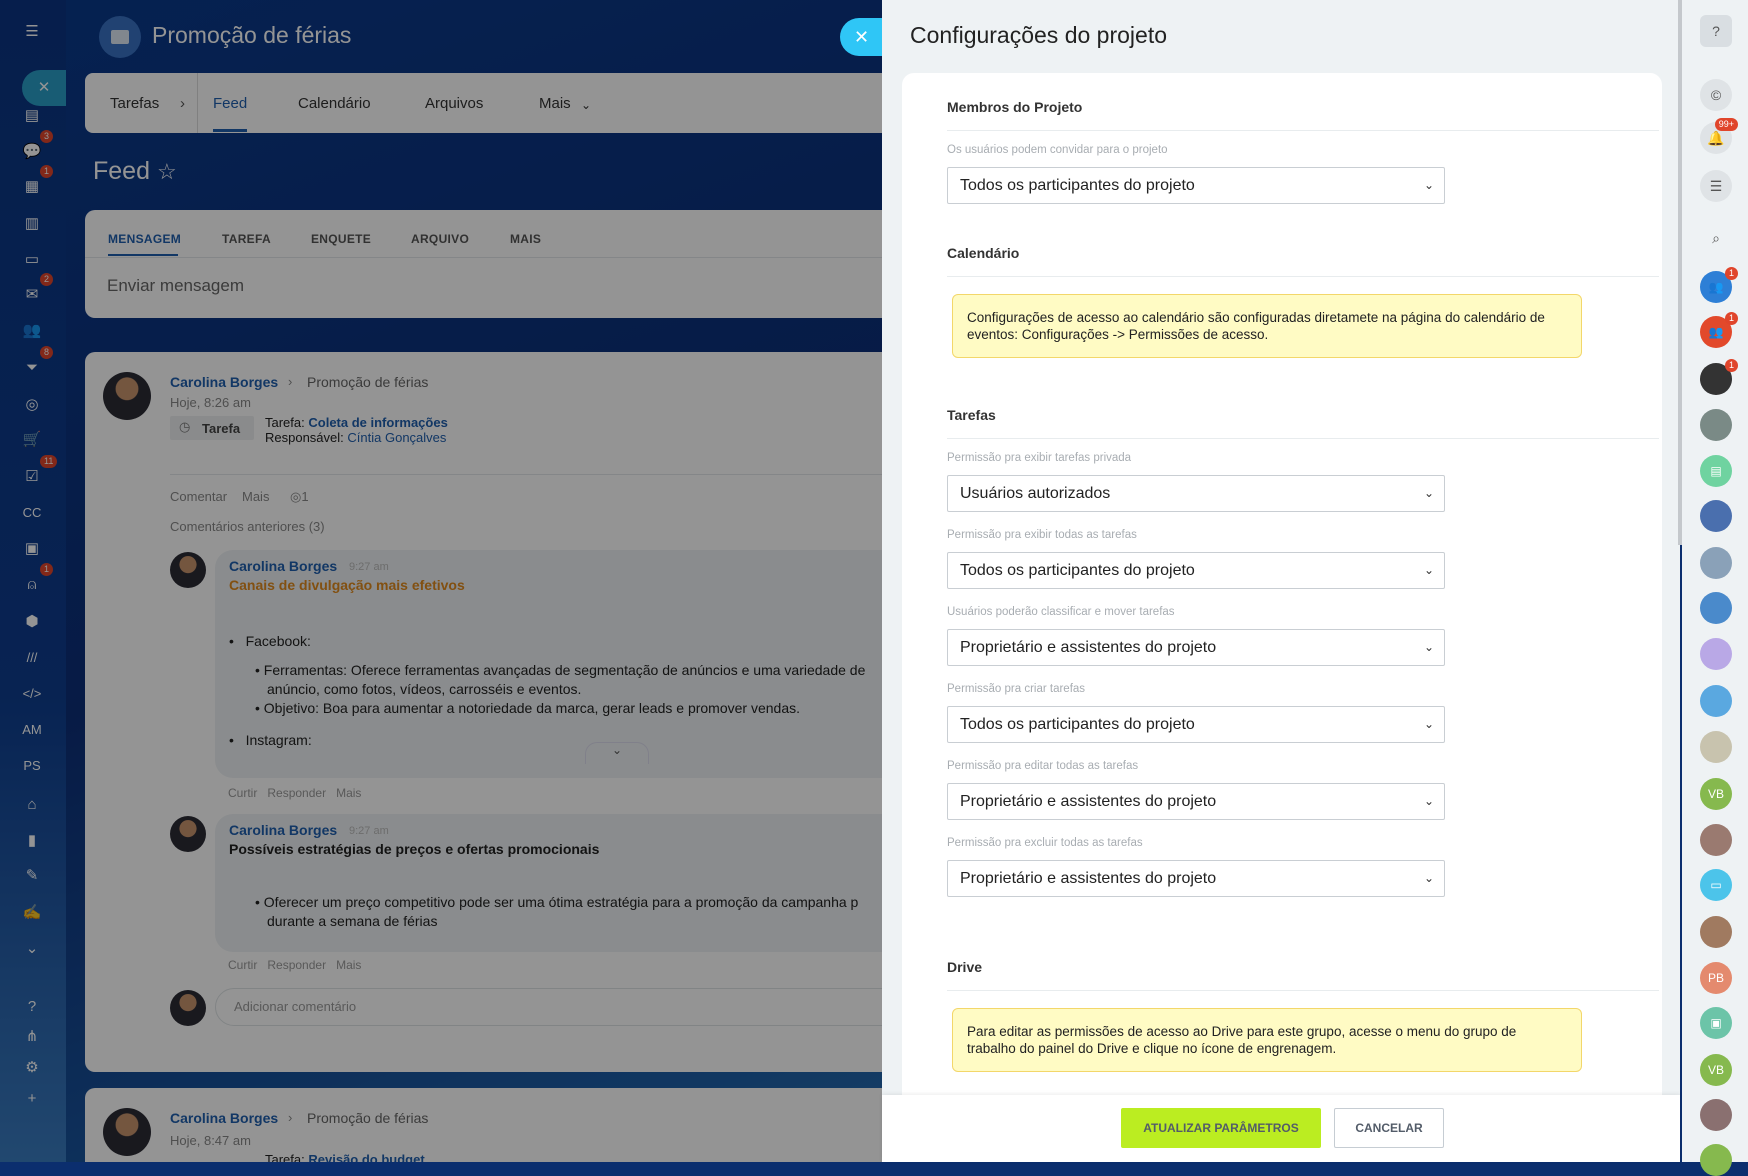  I want to click on plus-icon: +, so click(32, 1098).